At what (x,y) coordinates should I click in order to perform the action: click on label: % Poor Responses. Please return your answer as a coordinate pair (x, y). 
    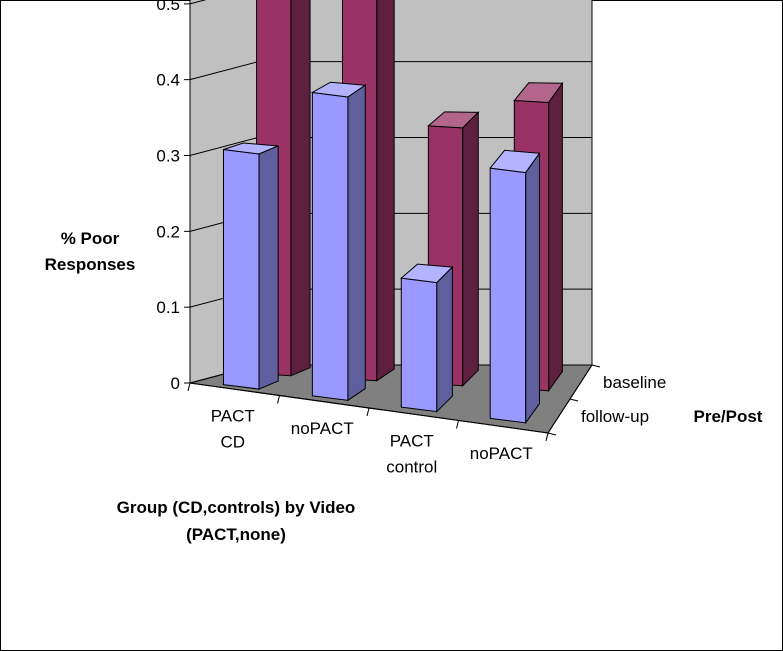
    Looking at the image, I should click on (90, 251).